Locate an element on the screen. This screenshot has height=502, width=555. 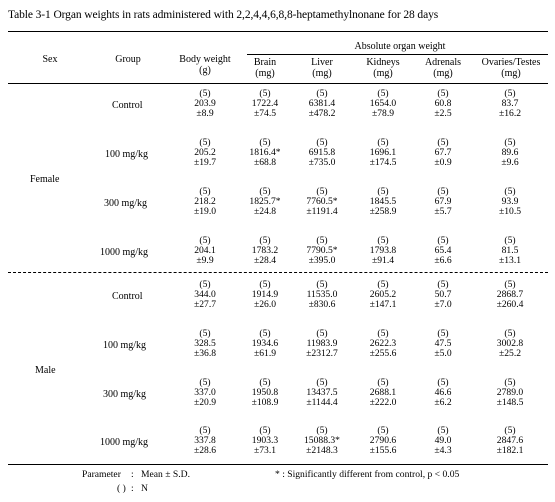
cell-kidneys: (5) 1696.1 ±174.5 is located at coordinates (383, 153).